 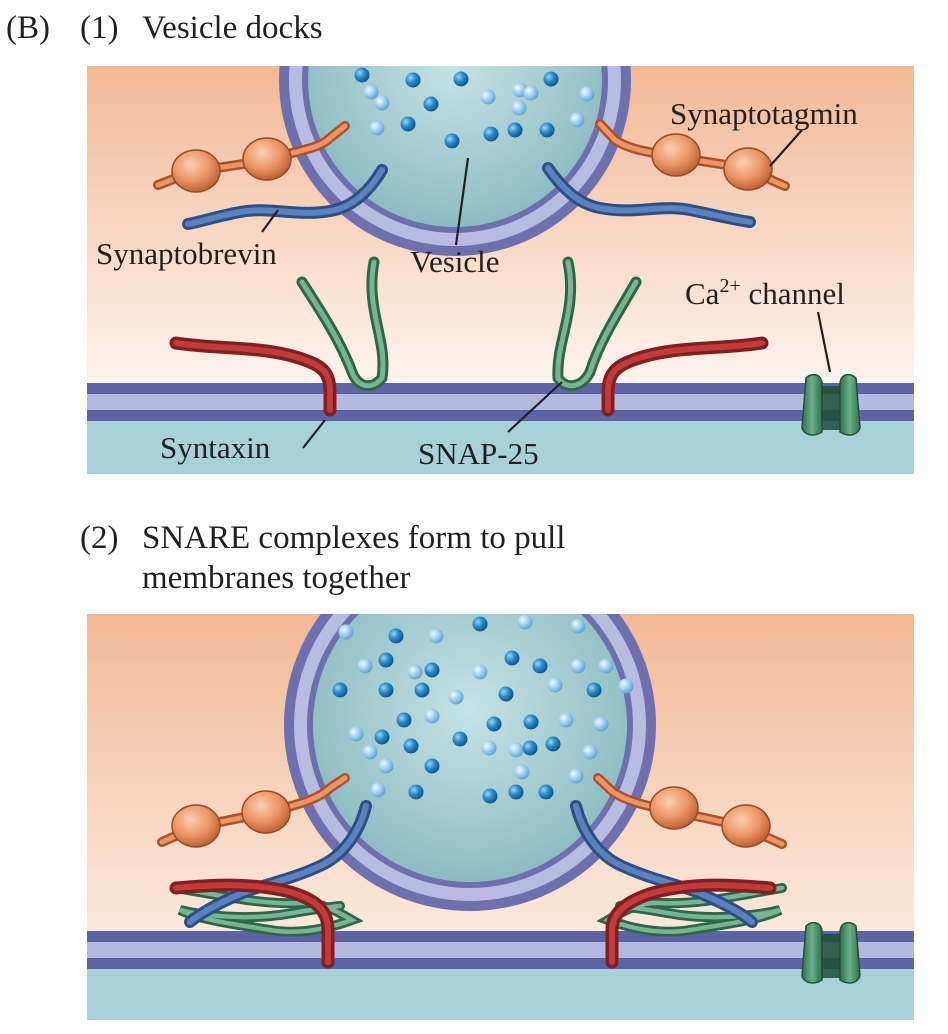 I want to click on label-vesicle: Vesicle, so click(x=455, y=261).